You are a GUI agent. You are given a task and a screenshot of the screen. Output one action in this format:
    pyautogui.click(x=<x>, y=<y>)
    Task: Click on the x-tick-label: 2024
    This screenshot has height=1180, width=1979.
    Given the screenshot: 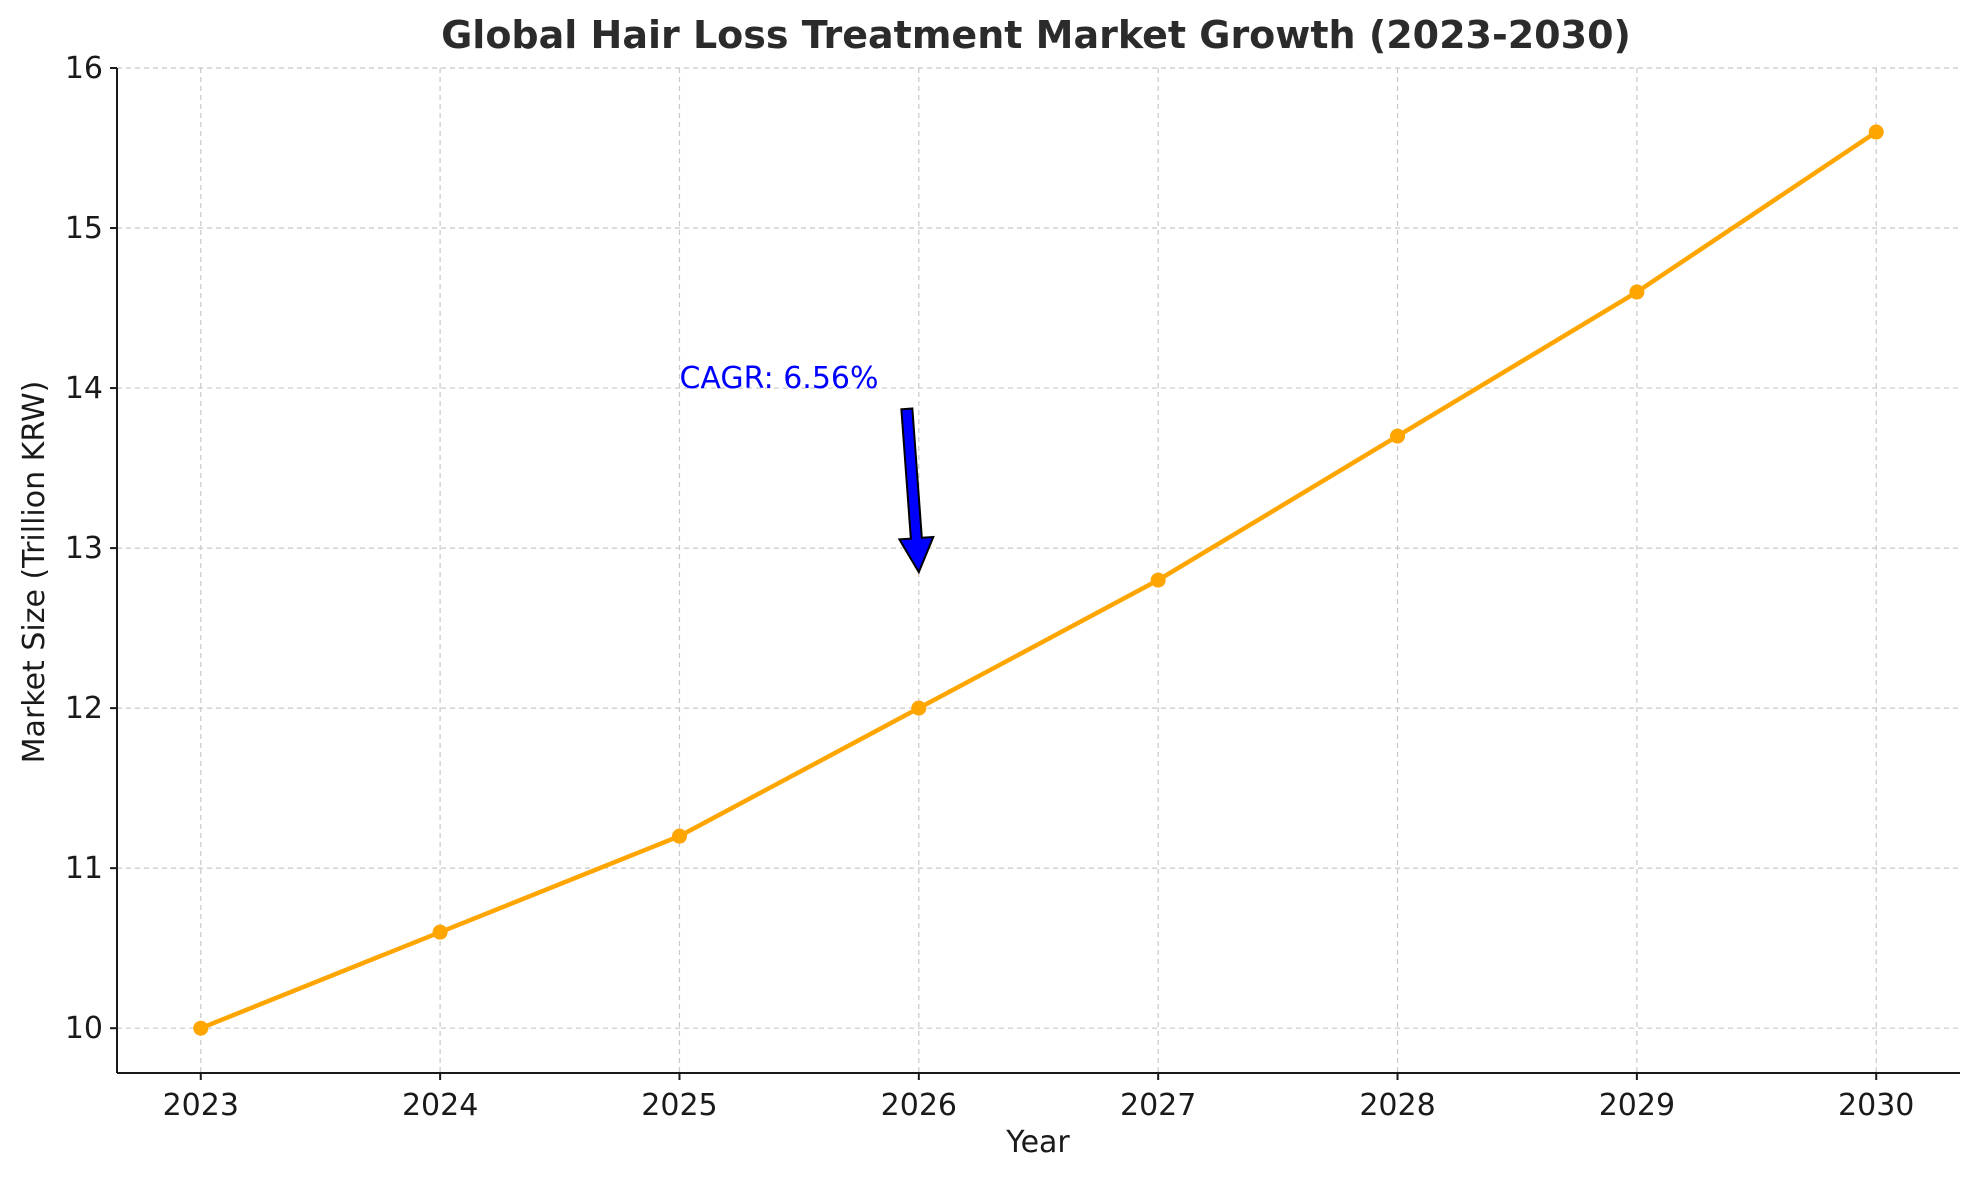 What is the action you would take?
    pyautogui.click(x=440, y=1105)
    